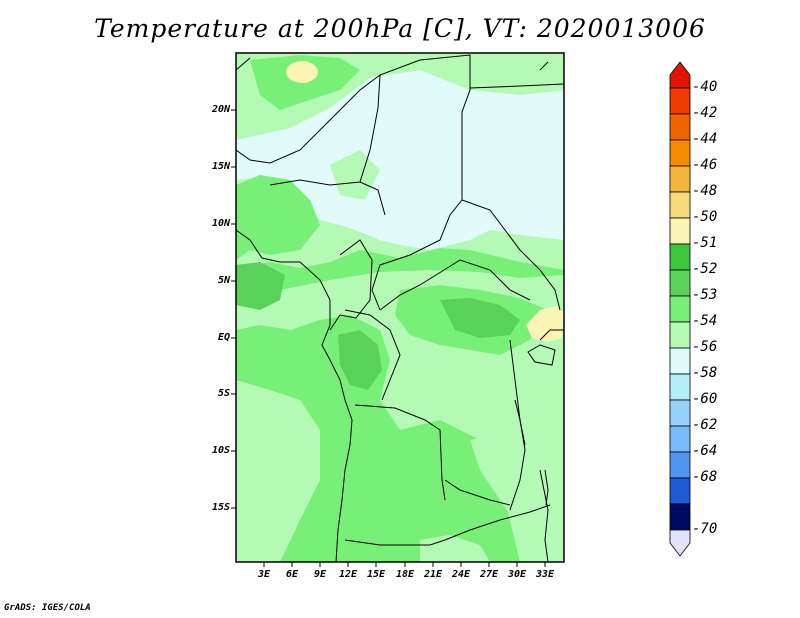  I want to click on lat-label: 5S, so click(223, 393).